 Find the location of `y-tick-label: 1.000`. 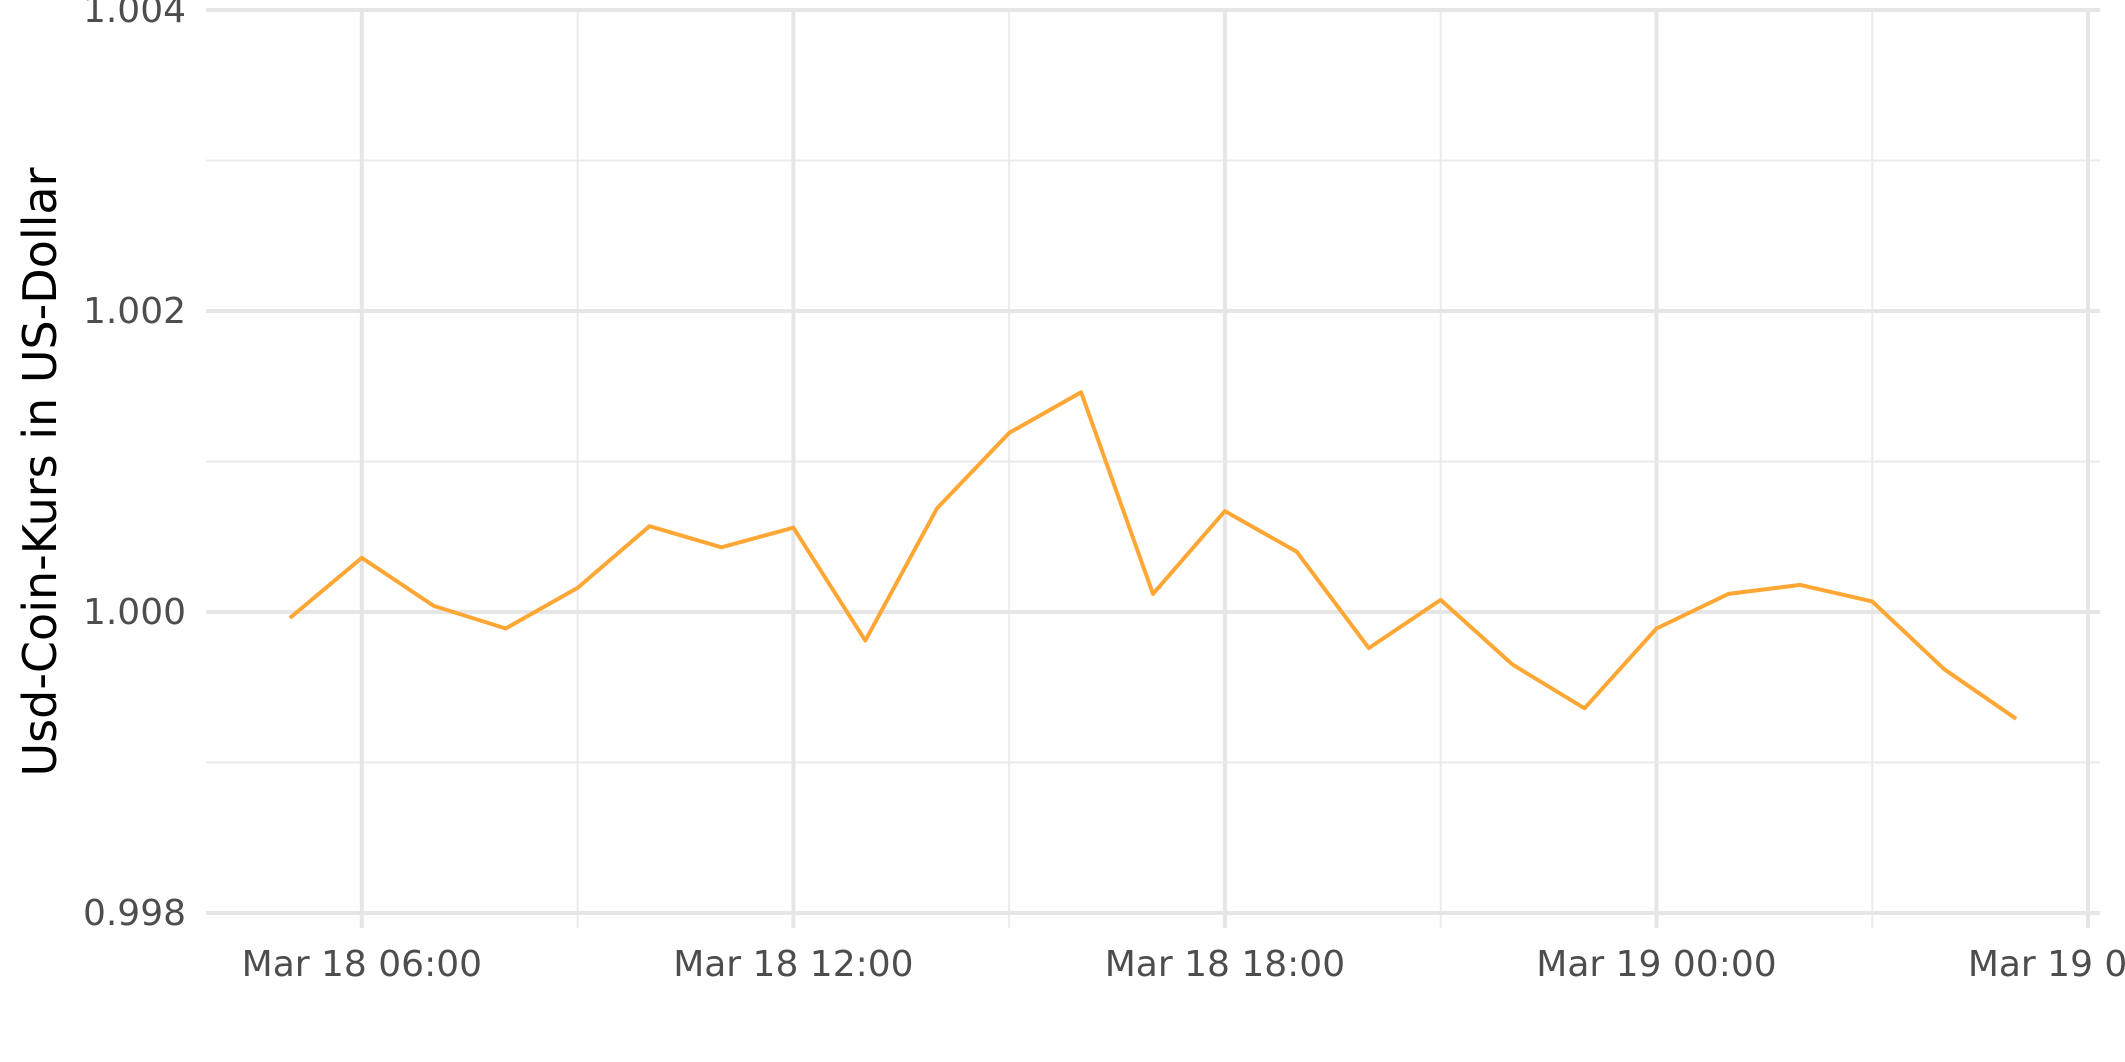

y-tick-label: 1.000 is located at coordinates (134, 612).